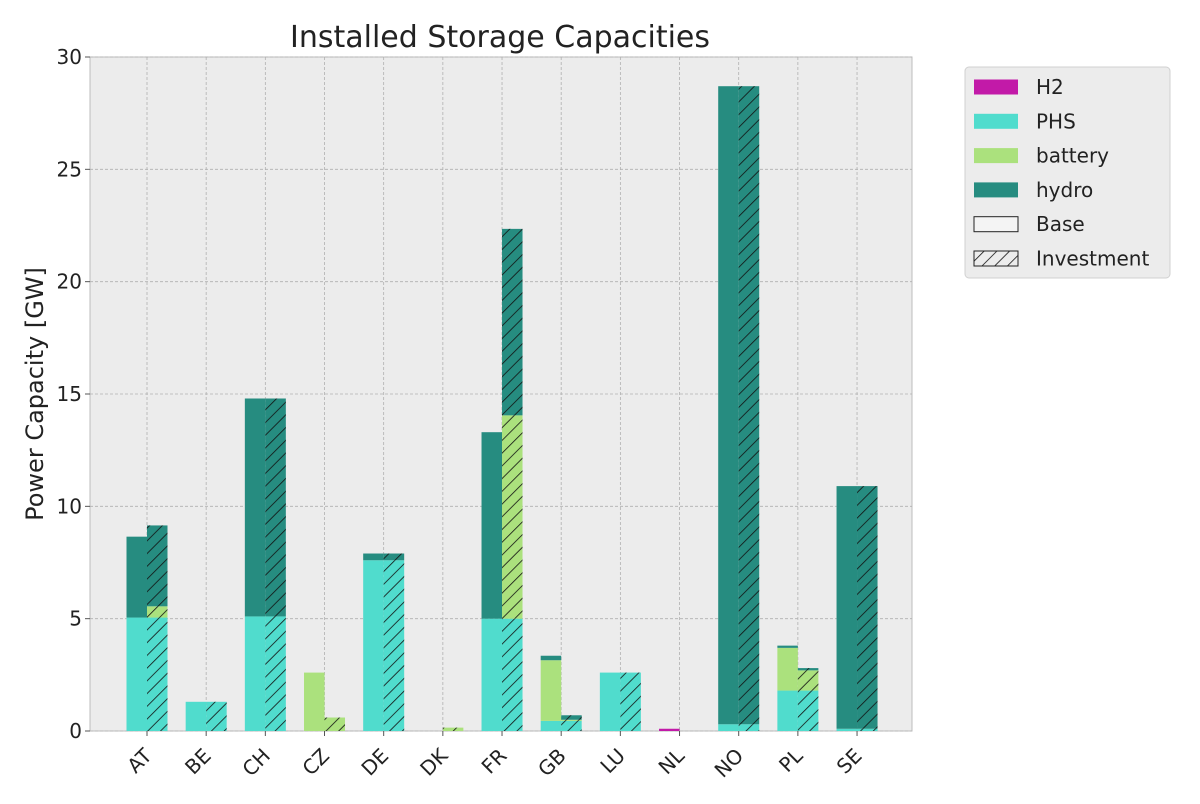 The height and width of the screenshot is (804, 1200). I want to click on legend-swatch-hydro, so click(996, 190).